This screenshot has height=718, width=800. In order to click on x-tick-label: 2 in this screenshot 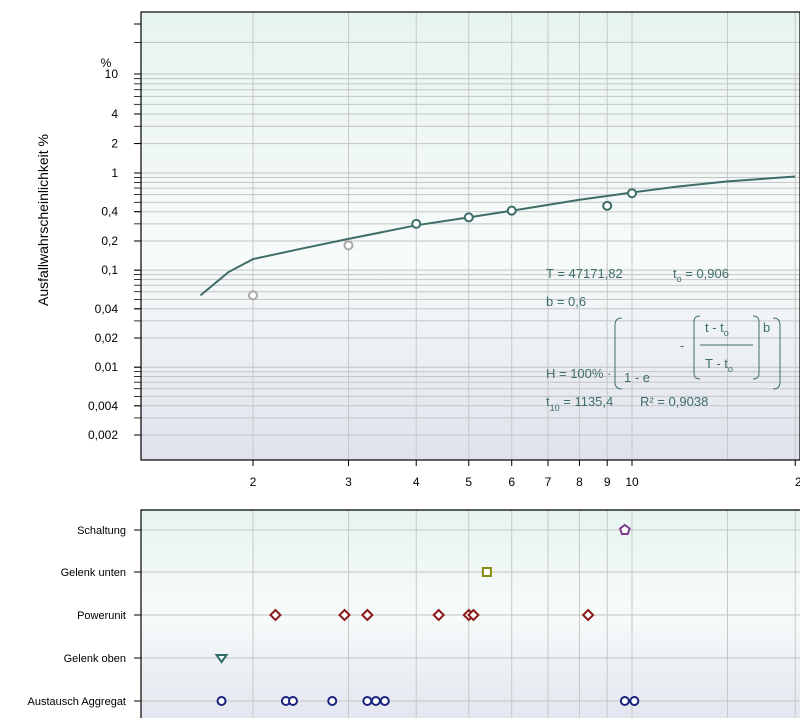, I will do `click(253, 482)`.